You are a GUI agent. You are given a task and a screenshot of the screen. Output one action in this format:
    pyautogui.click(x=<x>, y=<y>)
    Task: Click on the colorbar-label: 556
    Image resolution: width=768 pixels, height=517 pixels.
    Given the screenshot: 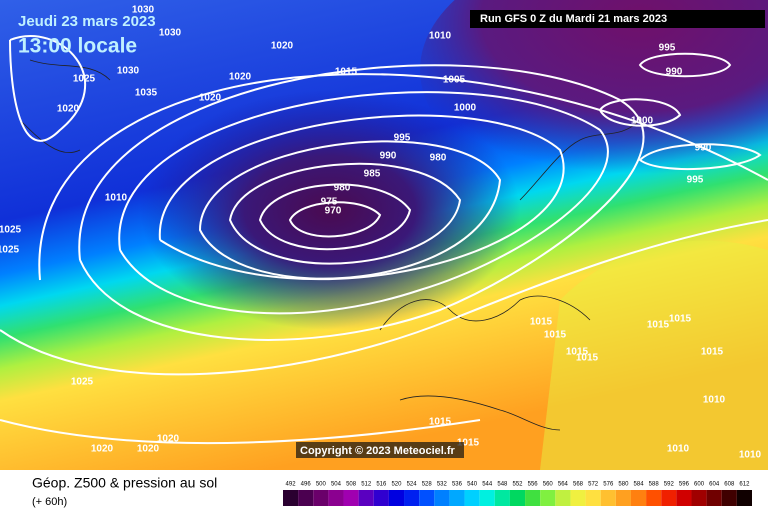 What is the action you would take?
    pyautogui.click(x=533, y=485)
    